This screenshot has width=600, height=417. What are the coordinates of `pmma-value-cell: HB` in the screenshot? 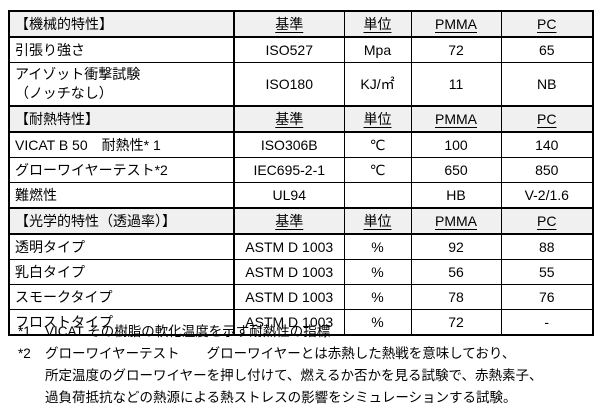 It's located at (456, 195).